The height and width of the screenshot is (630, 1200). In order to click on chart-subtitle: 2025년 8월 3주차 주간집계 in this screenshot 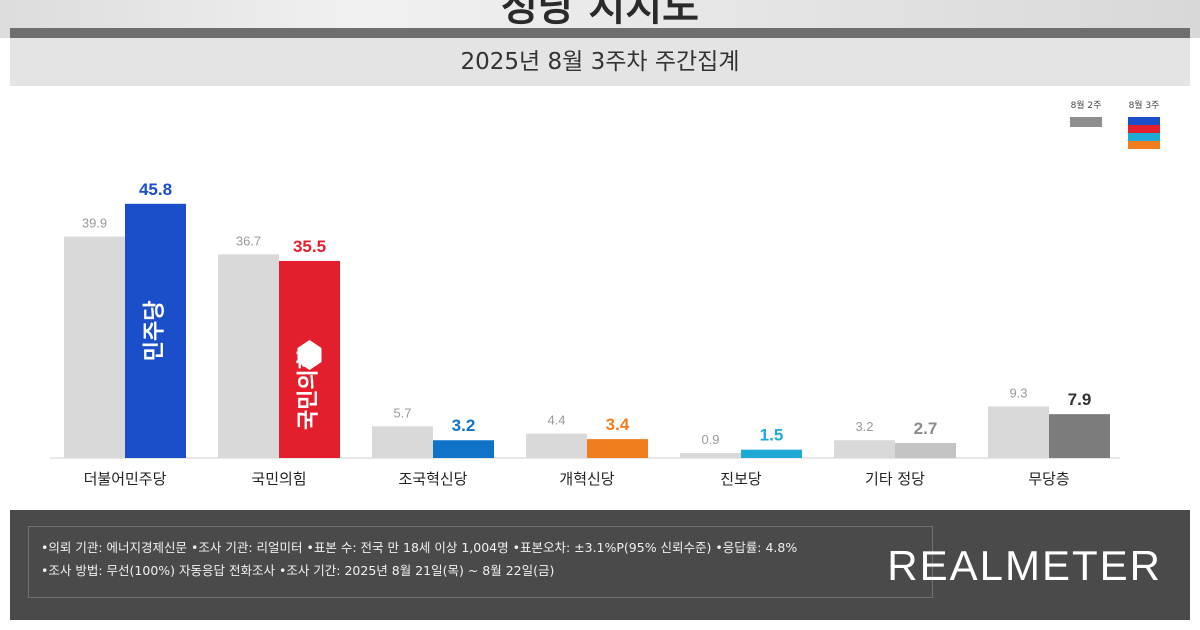, I will do `click(600, 62)`.